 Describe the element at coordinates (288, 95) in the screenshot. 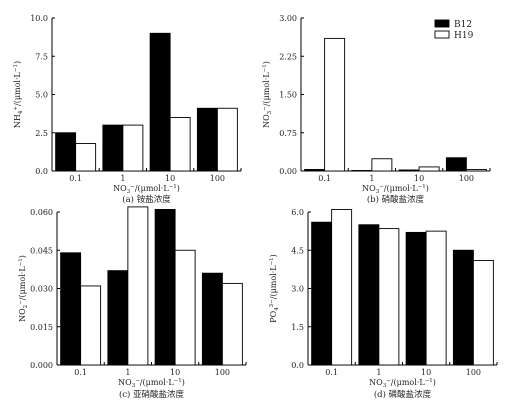

I see `y-tick-label: 1.50` at that location.